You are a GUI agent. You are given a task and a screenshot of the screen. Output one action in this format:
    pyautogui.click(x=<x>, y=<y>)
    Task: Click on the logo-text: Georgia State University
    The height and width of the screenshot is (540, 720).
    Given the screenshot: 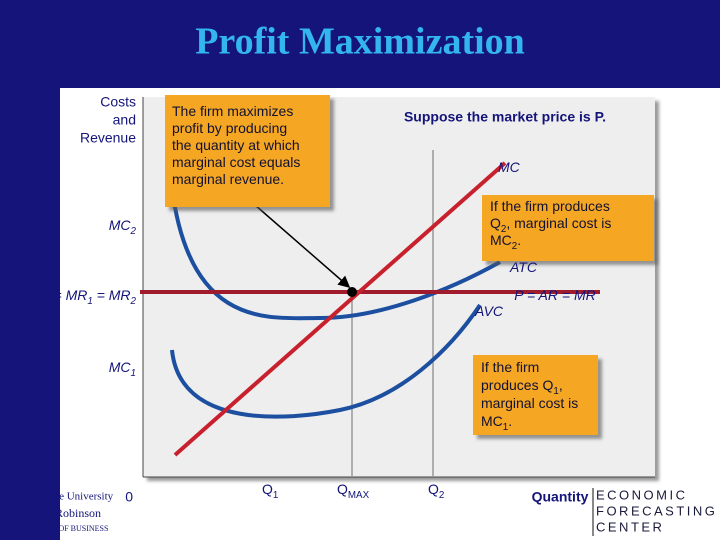 What is the action you would take?
    pyautogui.click(x=59, y=497)
    